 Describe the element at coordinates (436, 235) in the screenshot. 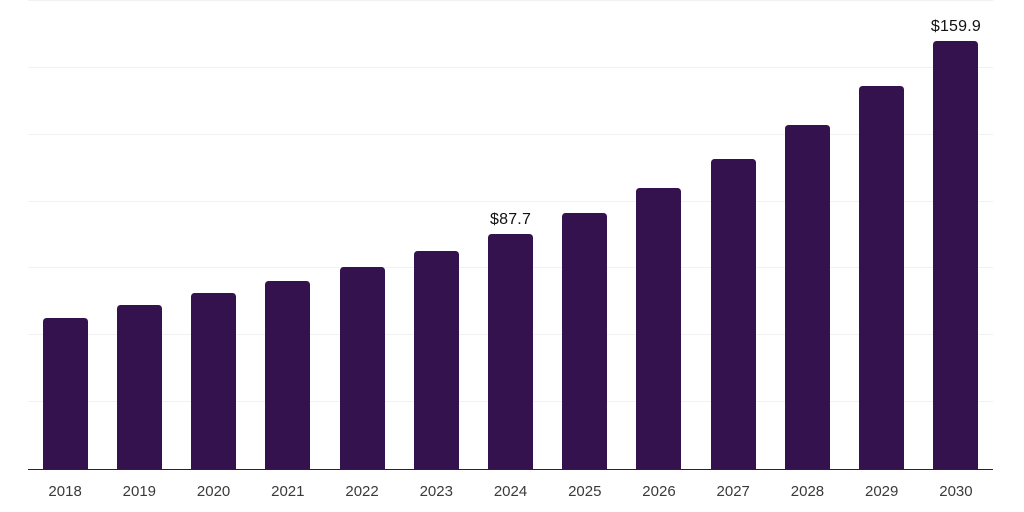

I see `bar-slot-2023` at that location.